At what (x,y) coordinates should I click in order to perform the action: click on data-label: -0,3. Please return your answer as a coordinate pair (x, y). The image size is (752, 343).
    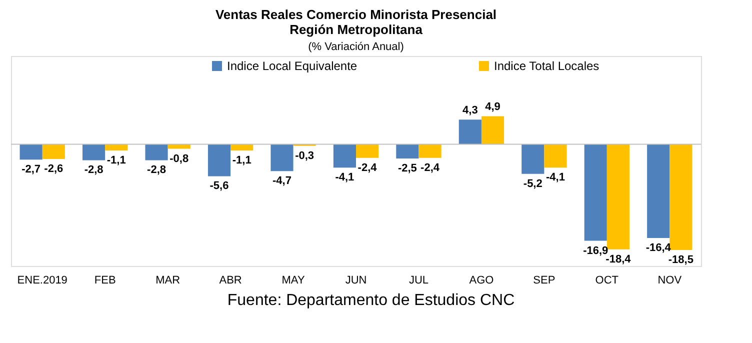
    Looking at the image, I should click on (304, 156).